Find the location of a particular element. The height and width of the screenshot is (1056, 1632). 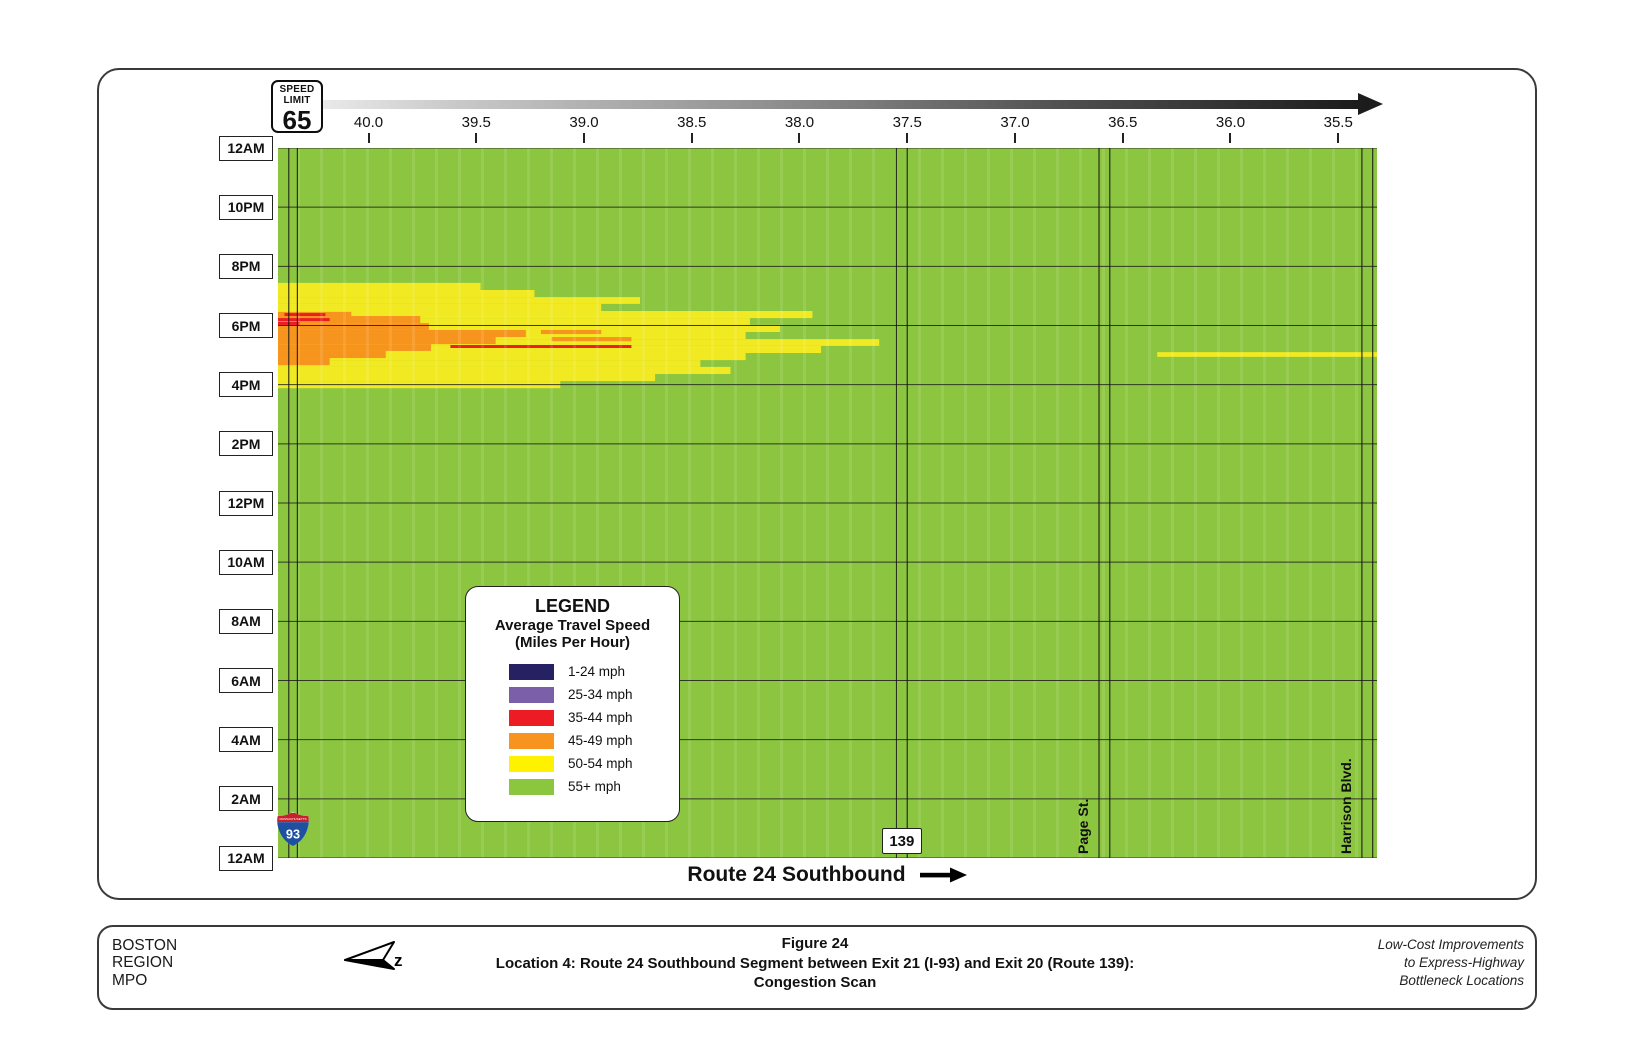

interstate-93-shield-icon: MASSACHUSETTS 93 is located at coordinates (293, 829).